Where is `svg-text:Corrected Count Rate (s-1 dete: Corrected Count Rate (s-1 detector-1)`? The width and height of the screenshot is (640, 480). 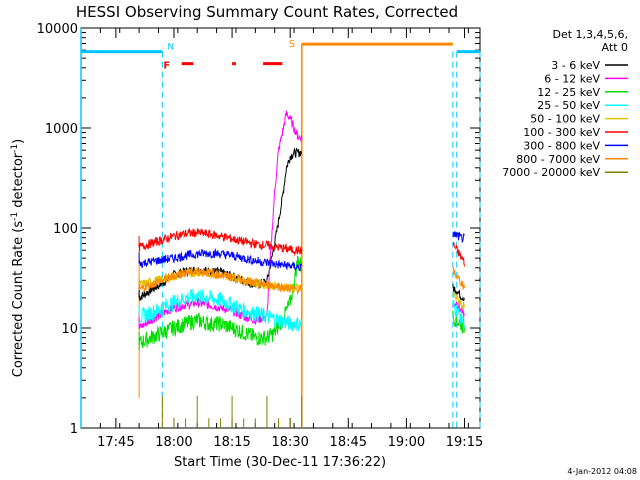
svg-text:Corrected Count Rate (s-1 dete: Corrected Count Rate (s-1 detector-1) is located at coordinates (18, 258).